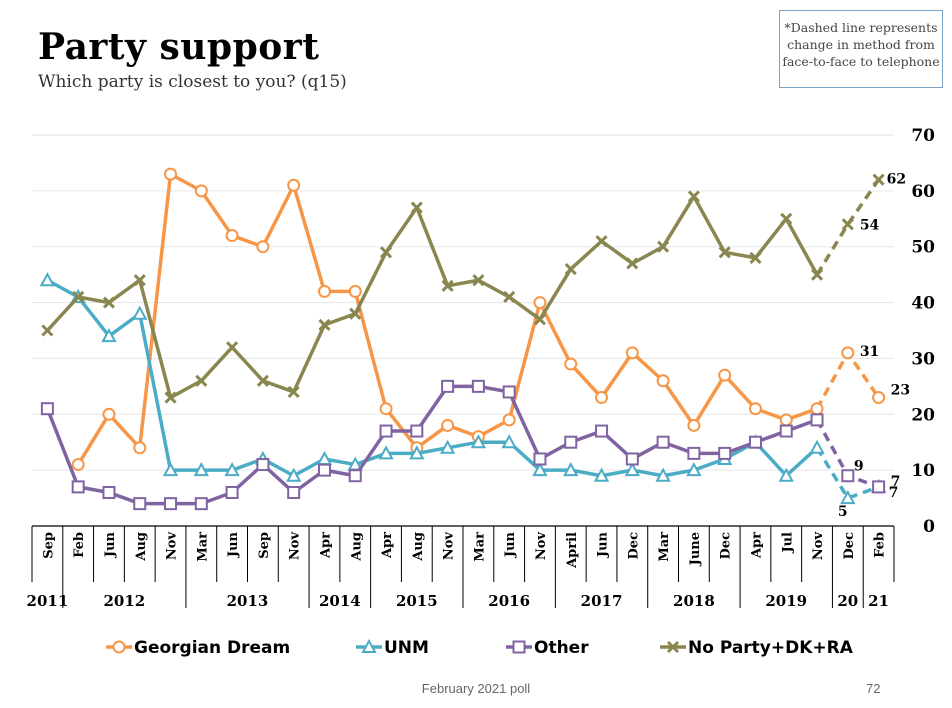 This screenshot has height=708, width=952. I want to click on year-label: 2011, so click(48, 601).